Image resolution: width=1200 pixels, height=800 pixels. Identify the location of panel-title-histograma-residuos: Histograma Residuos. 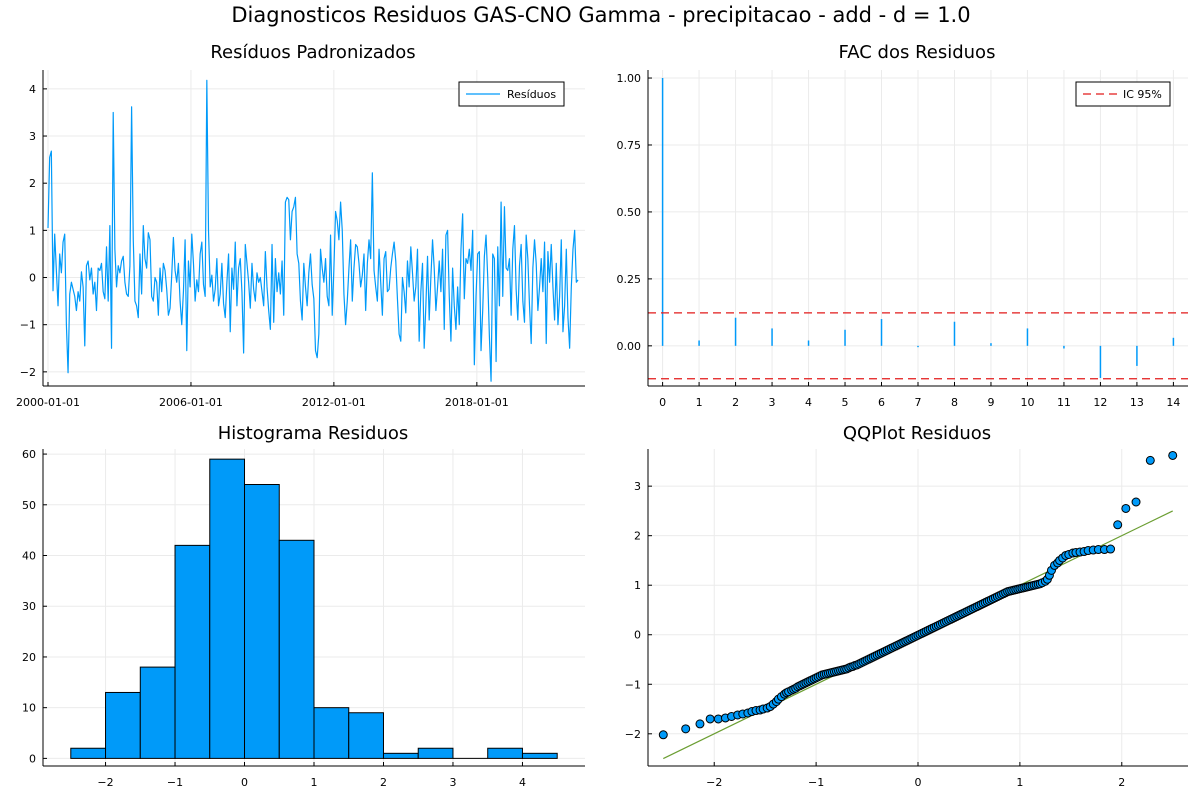
(313, 433).